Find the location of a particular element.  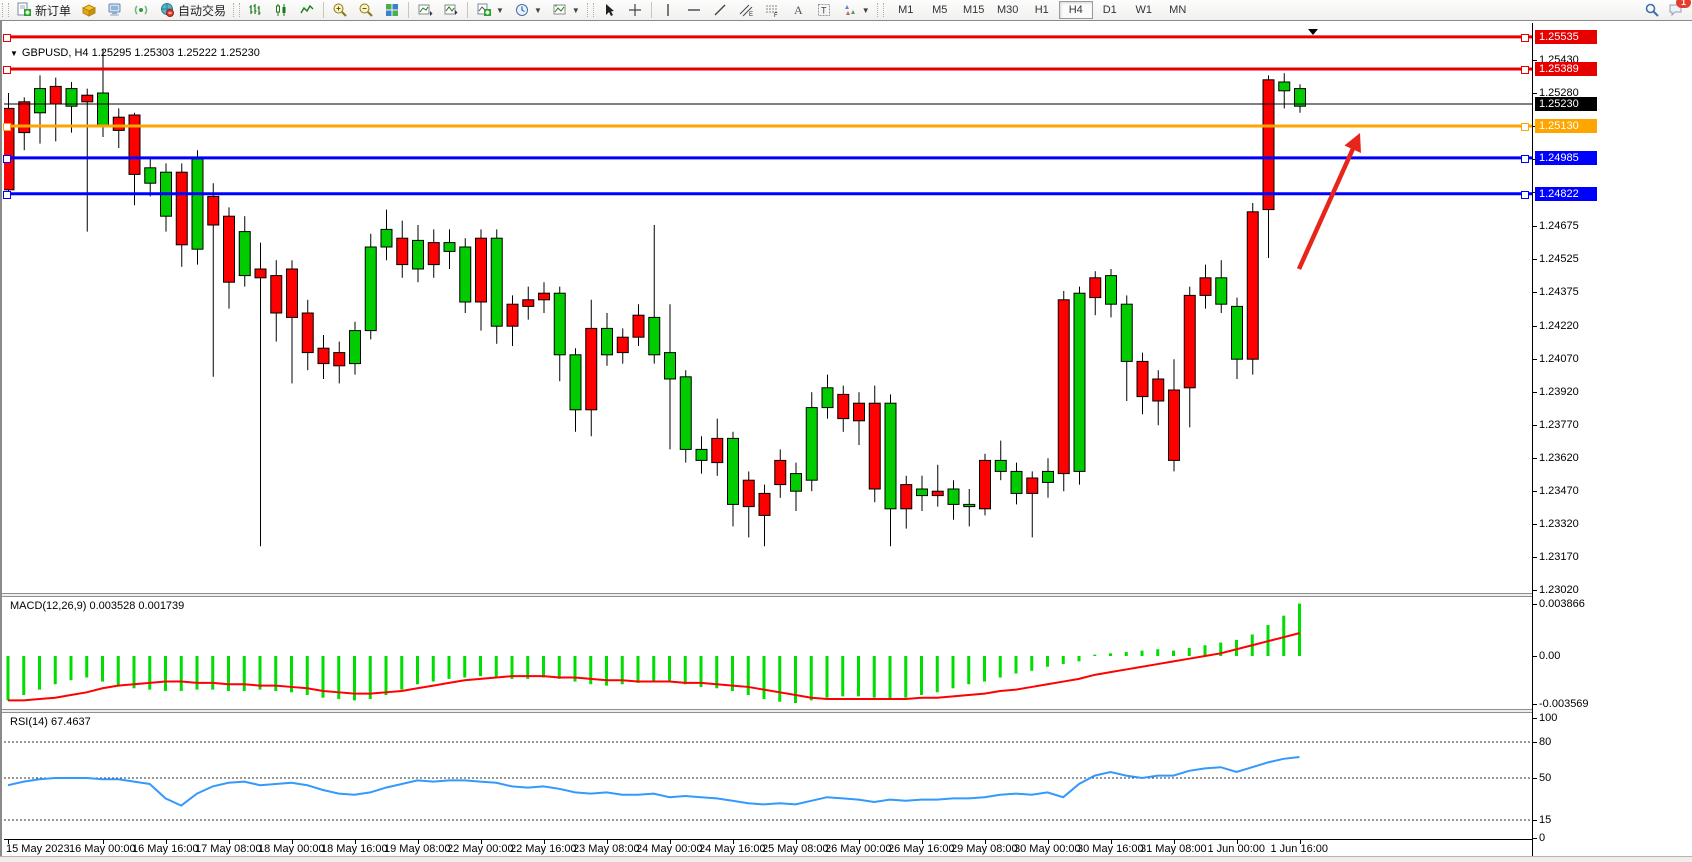

trendline-tool-button is located at coordinates (720, 10).